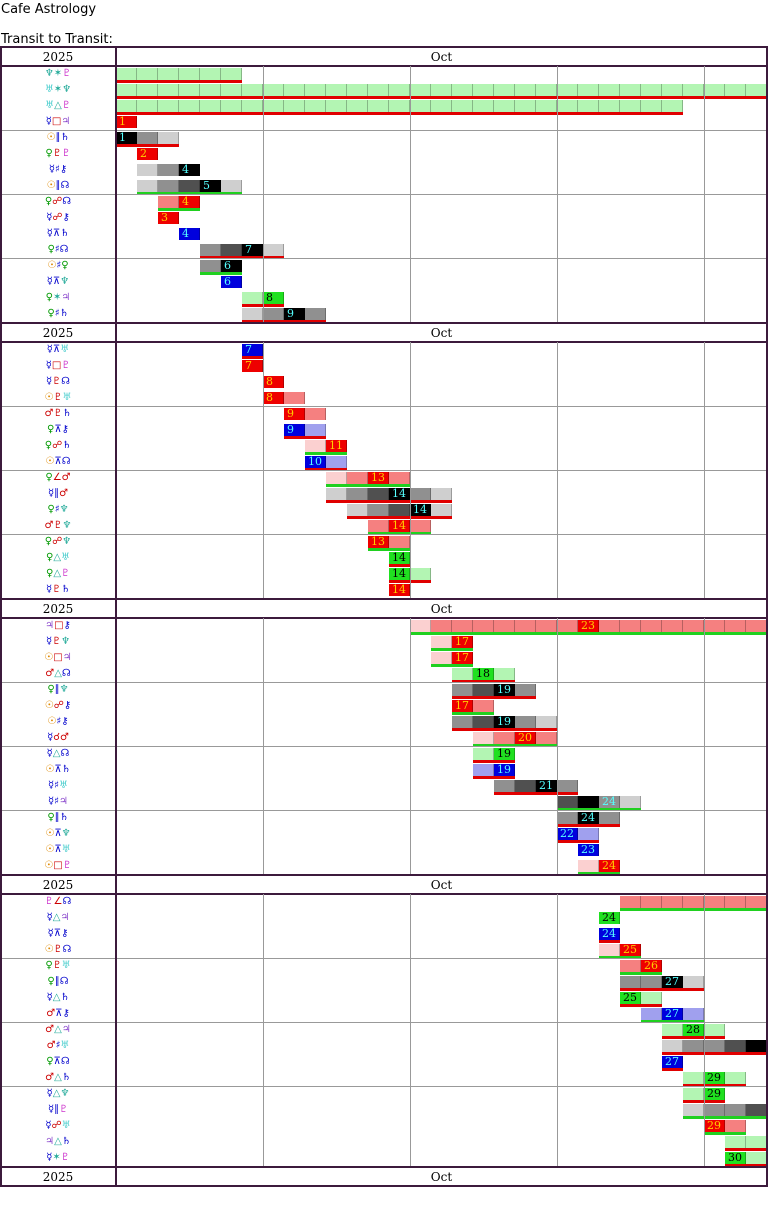 This screenshot has height=1230, width=776. Describe the element at coordinates (51, 817) in the screenshot. I see `aspect-glyph: ♀` at that location.